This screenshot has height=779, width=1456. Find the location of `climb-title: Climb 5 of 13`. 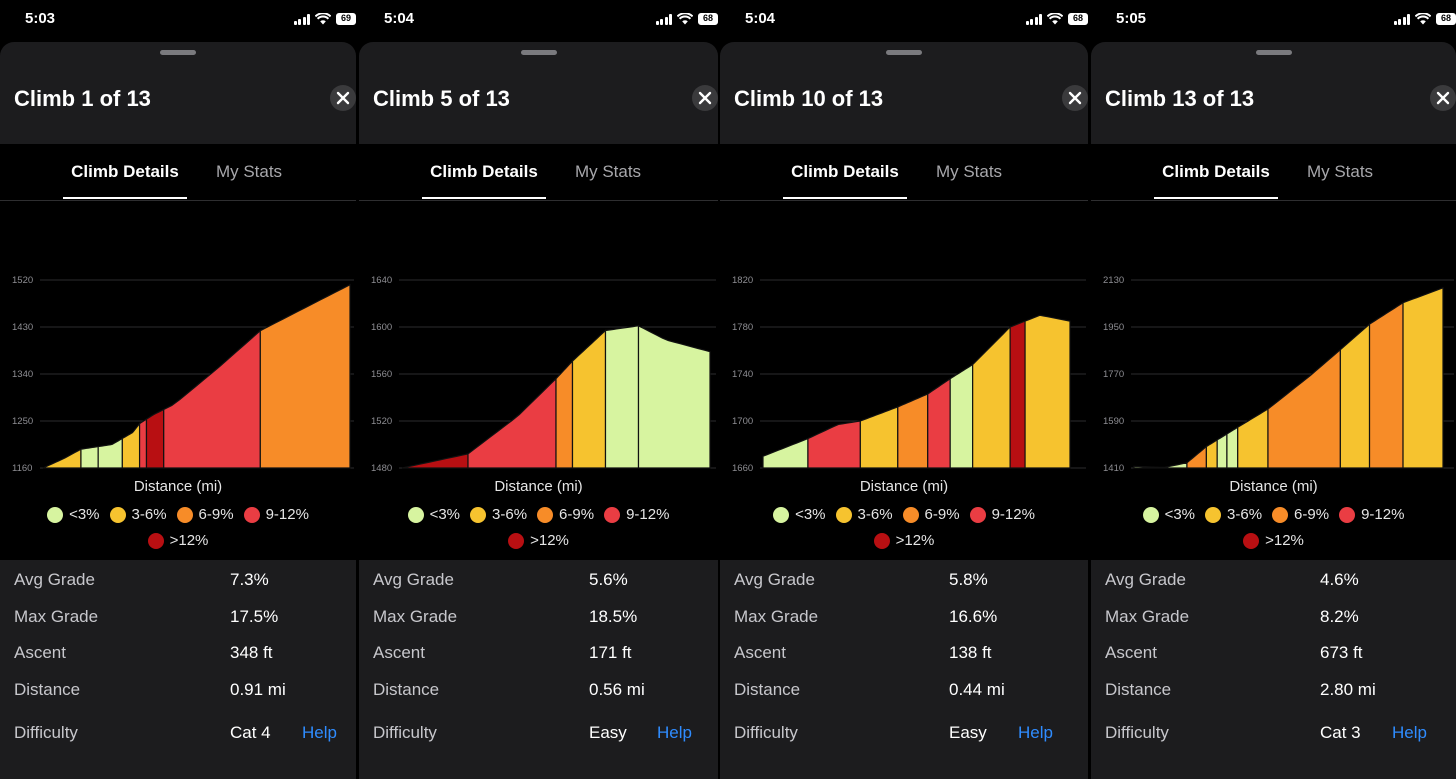

climb-title: Climb 5 of 13 is located at coordinates (441, 98).